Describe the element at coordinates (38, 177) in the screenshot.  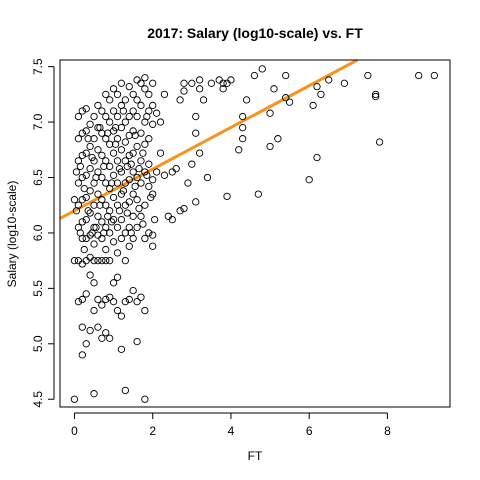
I see `y-tick-label: 6.5` at that location.